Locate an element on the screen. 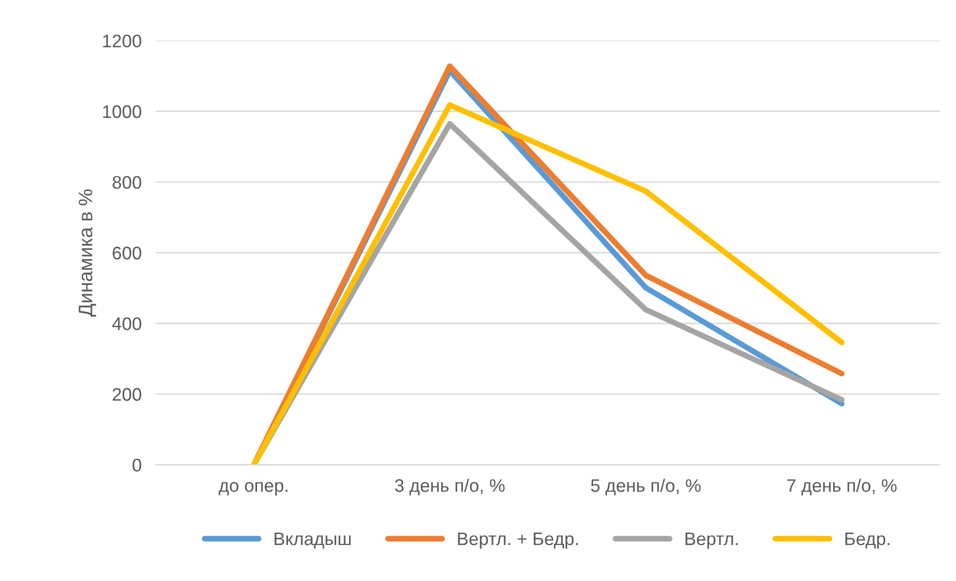 This screenshot has height=581, width=956. y-tick-label: 1000 is located at coordinates (122, 111).